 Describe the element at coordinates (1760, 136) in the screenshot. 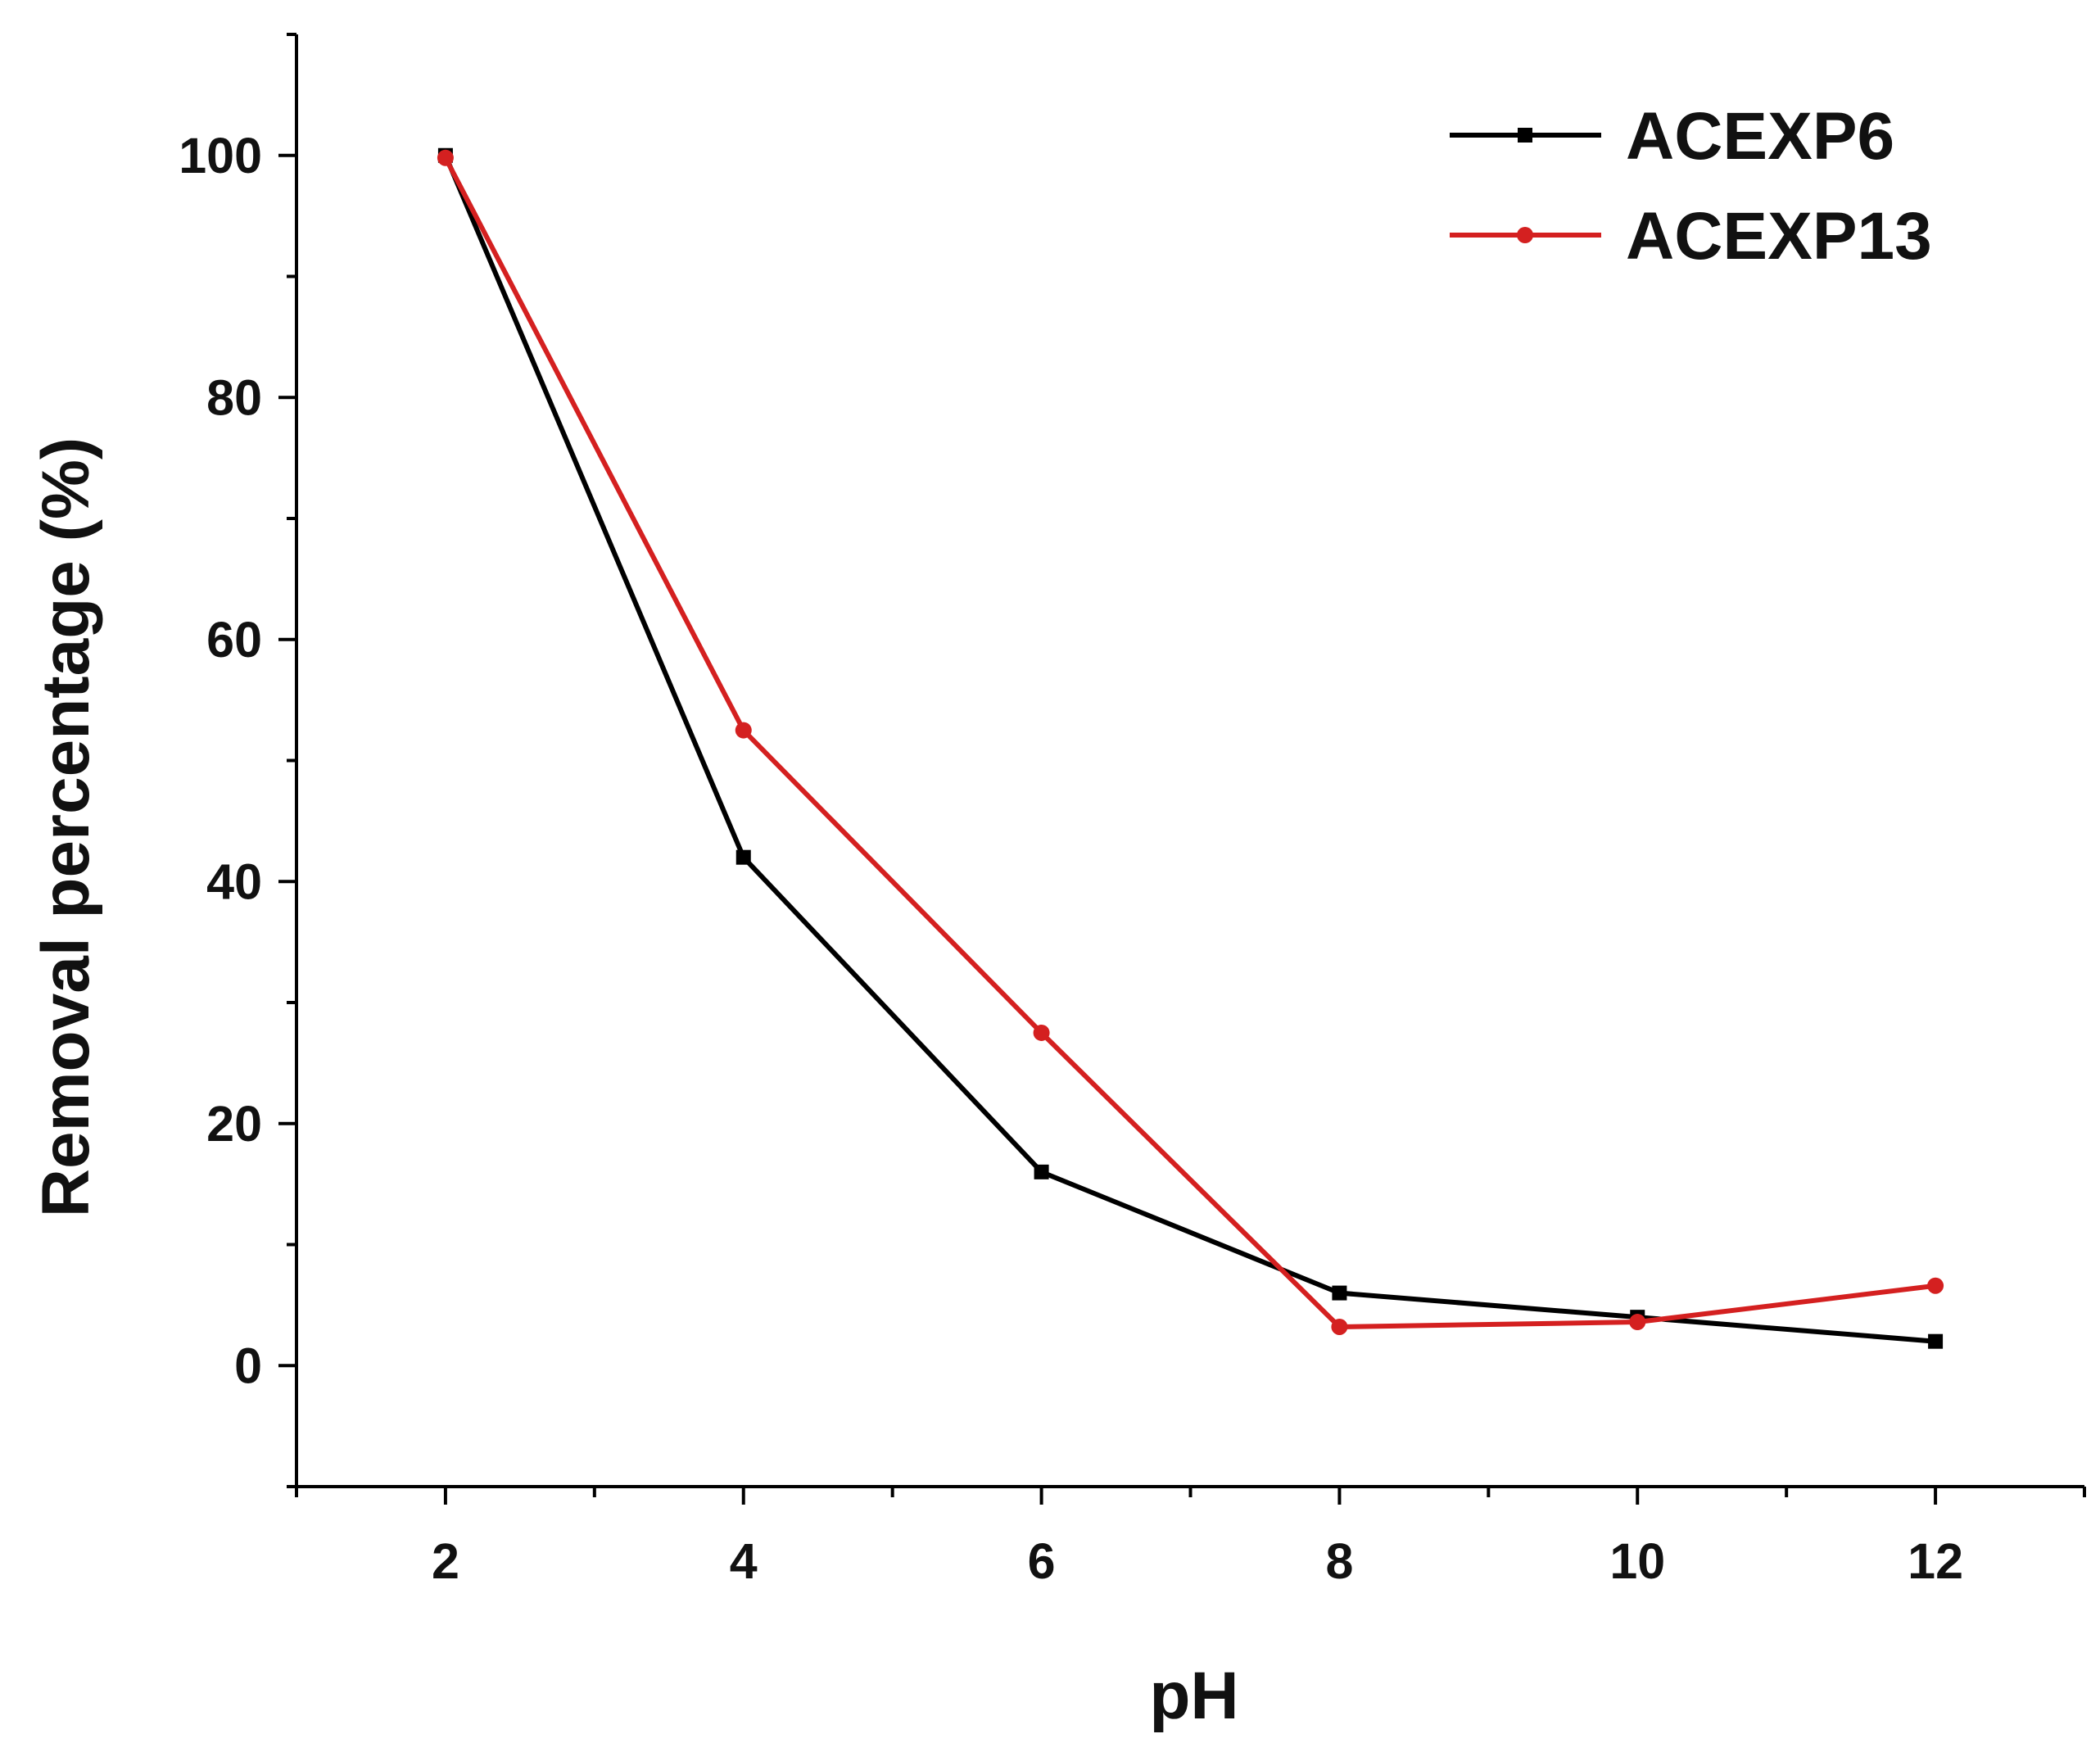

I see `legend-label: ACEXP6` at that location.